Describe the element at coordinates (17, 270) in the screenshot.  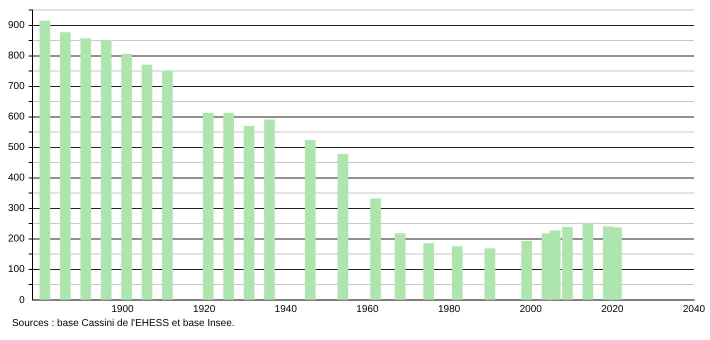
I see `y-tick-label: 100` at that location.